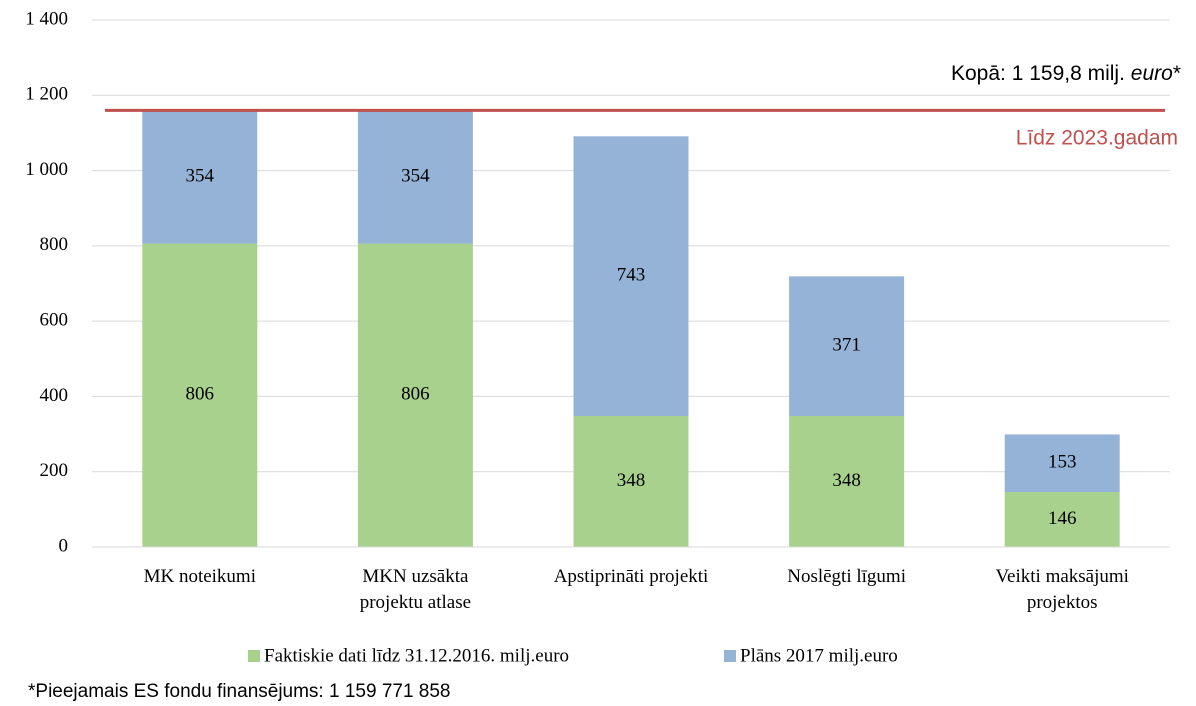  What do you see at coordinates (54, 320) in the screenshot?
I see `y-tick-label: 600` at bounding box center [54, 320].